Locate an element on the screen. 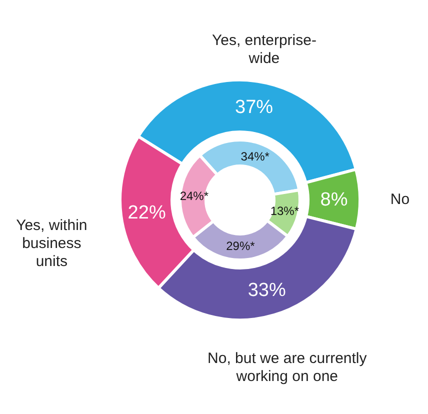  data-label: 34%* is located at coordinates (255, 157).